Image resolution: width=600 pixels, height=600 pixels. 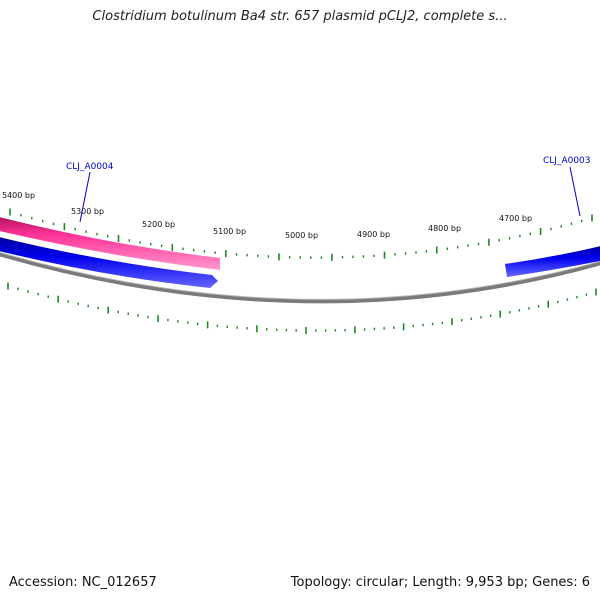 What do you see at coordinates (567, 161) in the screenshot?
I see `gene-label-CLJ_A0003: CLJ_A0003` at bounding box center [567, 161].